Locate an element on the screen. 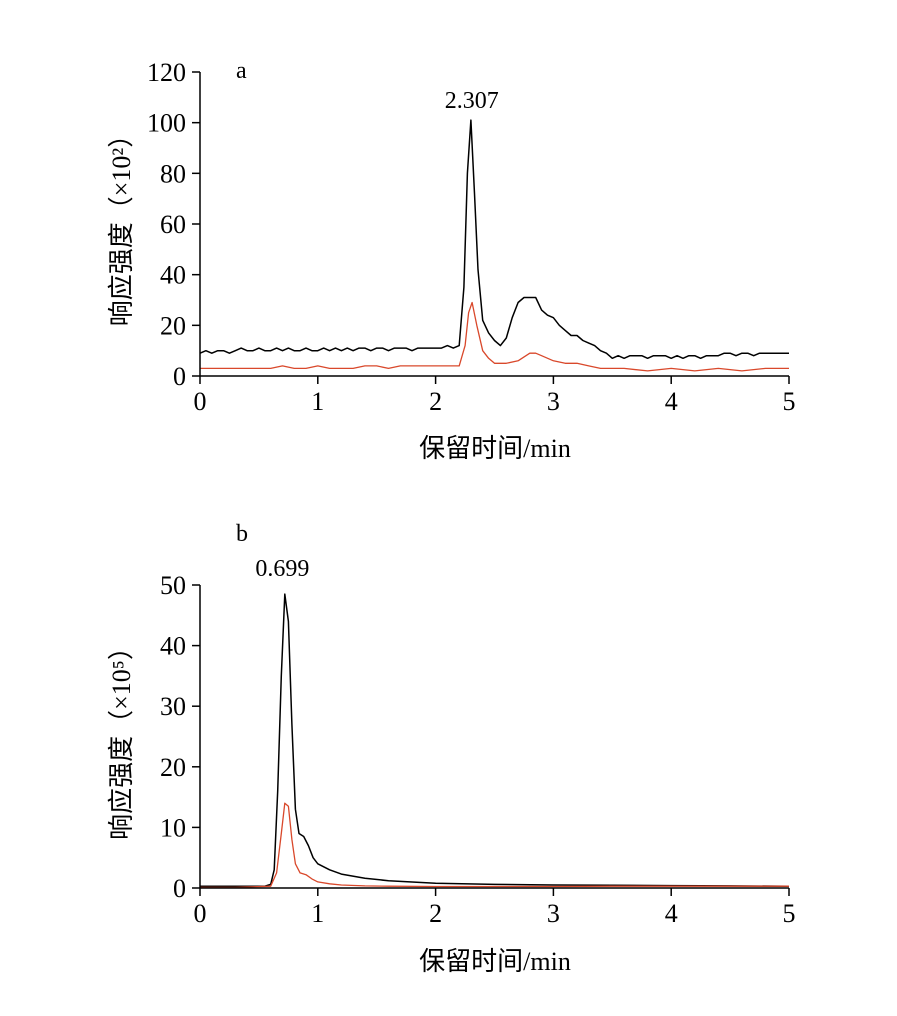  panel-b-y-tick-label: 0 is located at coordinates (179, 888).